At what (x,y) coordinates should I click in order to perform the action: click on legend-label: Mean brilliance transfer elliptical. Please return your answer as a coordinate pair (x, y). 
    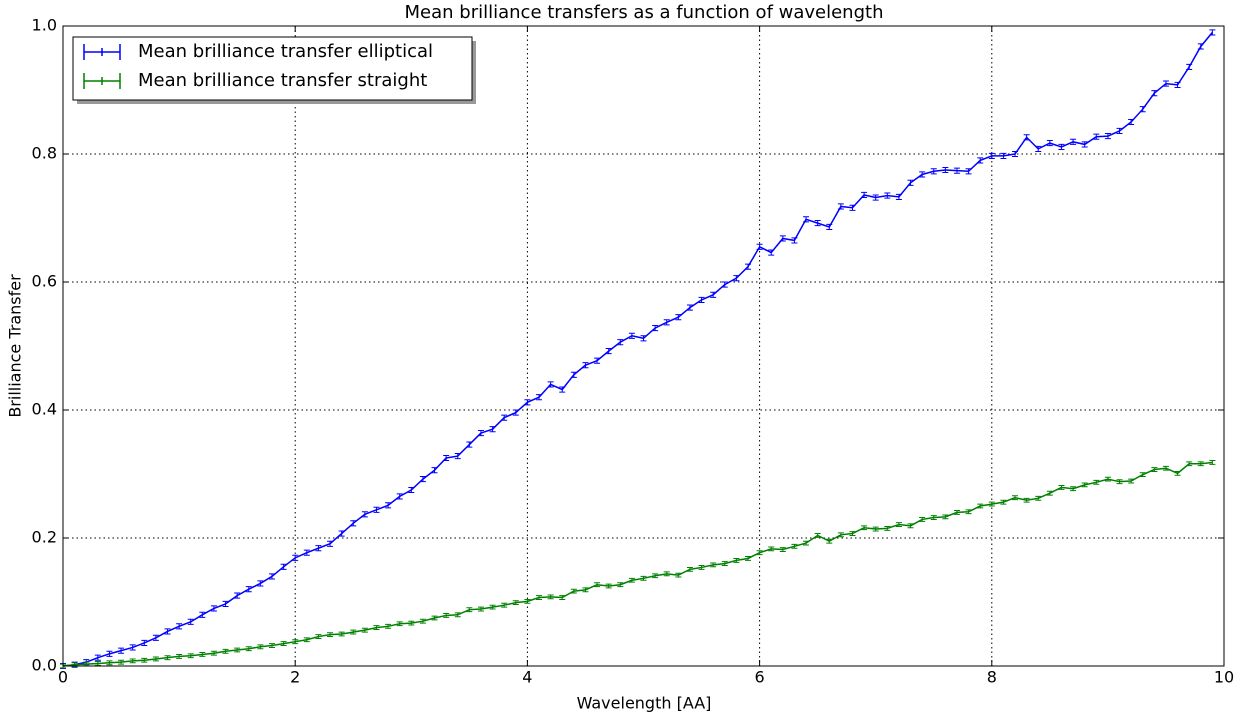
    Looking at the image, I should click on (285, 51).